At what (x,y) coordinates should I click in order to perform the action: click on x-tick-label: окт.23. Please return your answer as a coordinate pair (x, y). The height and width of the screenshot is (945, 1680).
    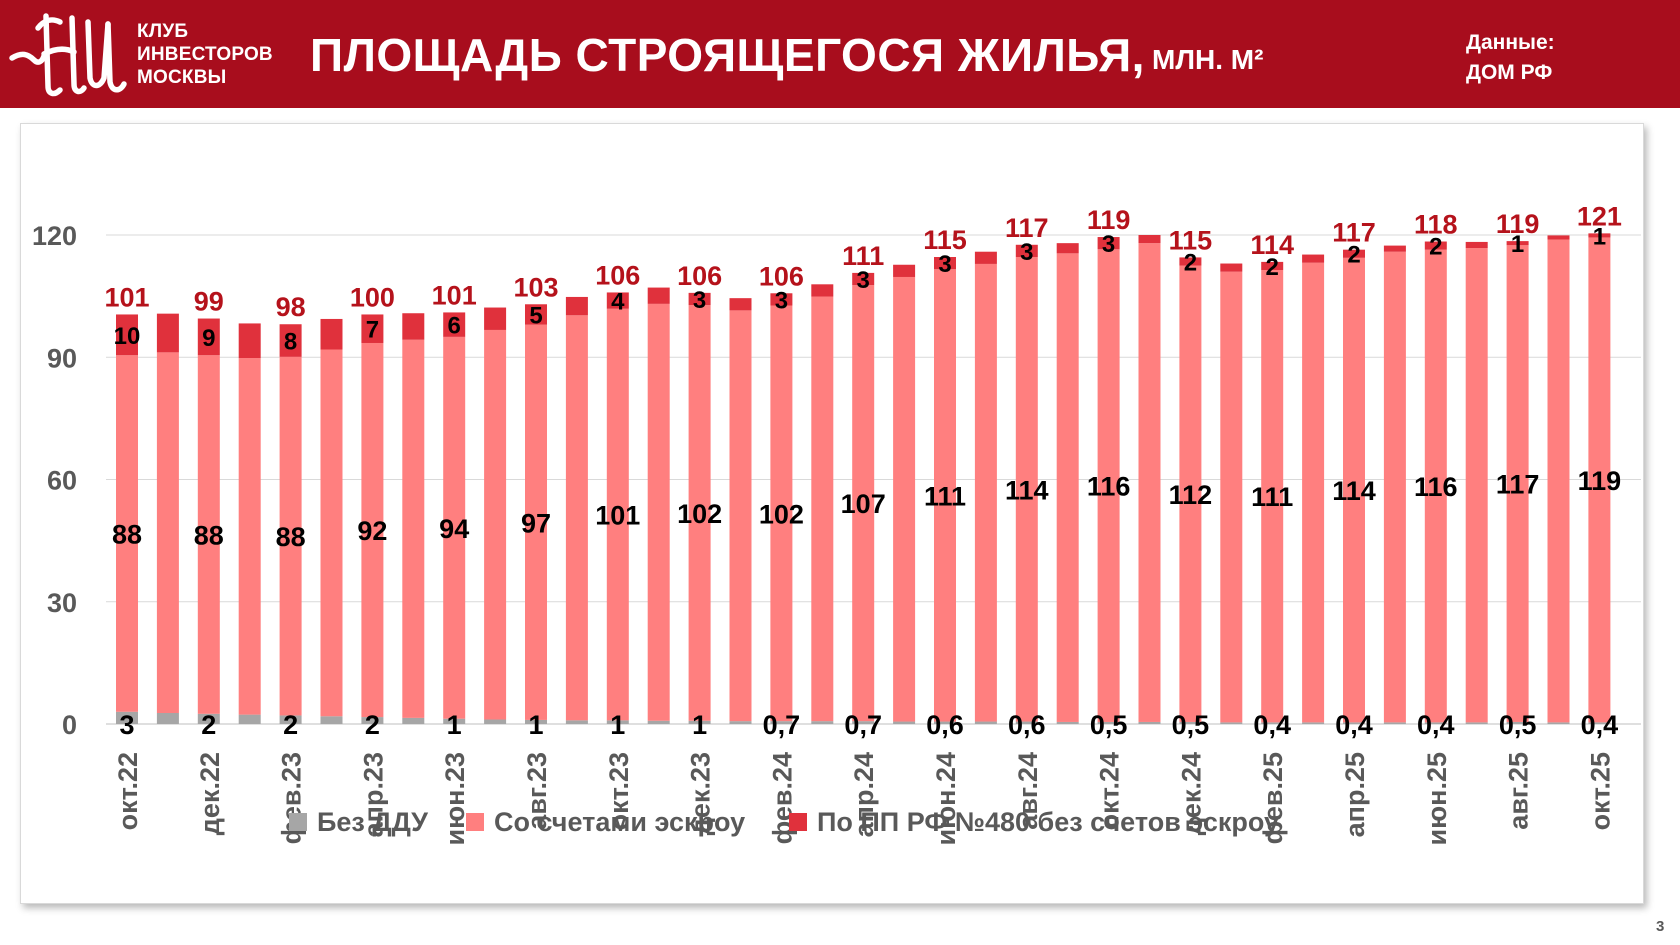
    Looking at the image, I should click on (619, 791).